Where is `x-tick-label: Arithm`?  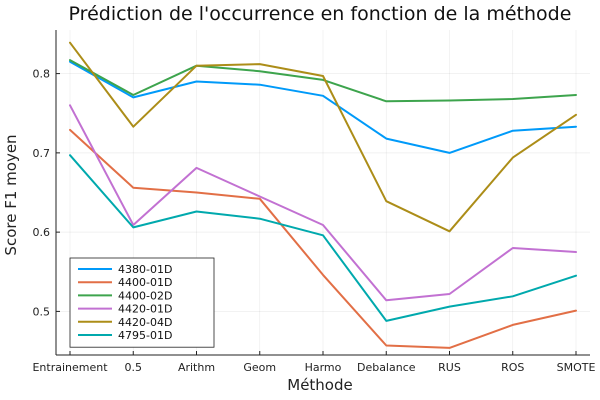
x-tick-label: Arithm is located at coordinates (196, 367).